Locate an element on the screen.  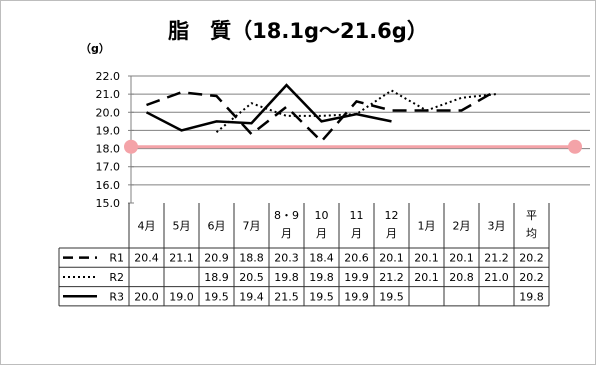
x-tick-label: 10 is located at coordinates (322, 215).